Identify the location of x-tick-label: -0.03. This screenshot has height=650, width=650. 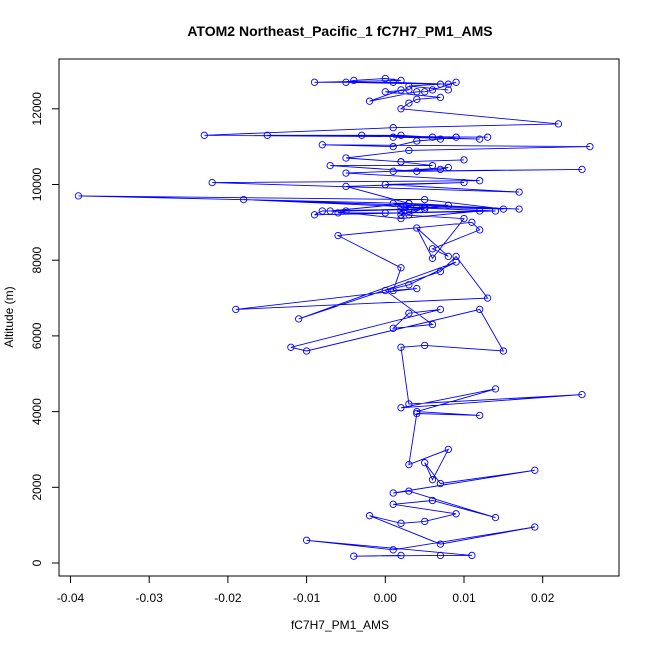
(150, 598).